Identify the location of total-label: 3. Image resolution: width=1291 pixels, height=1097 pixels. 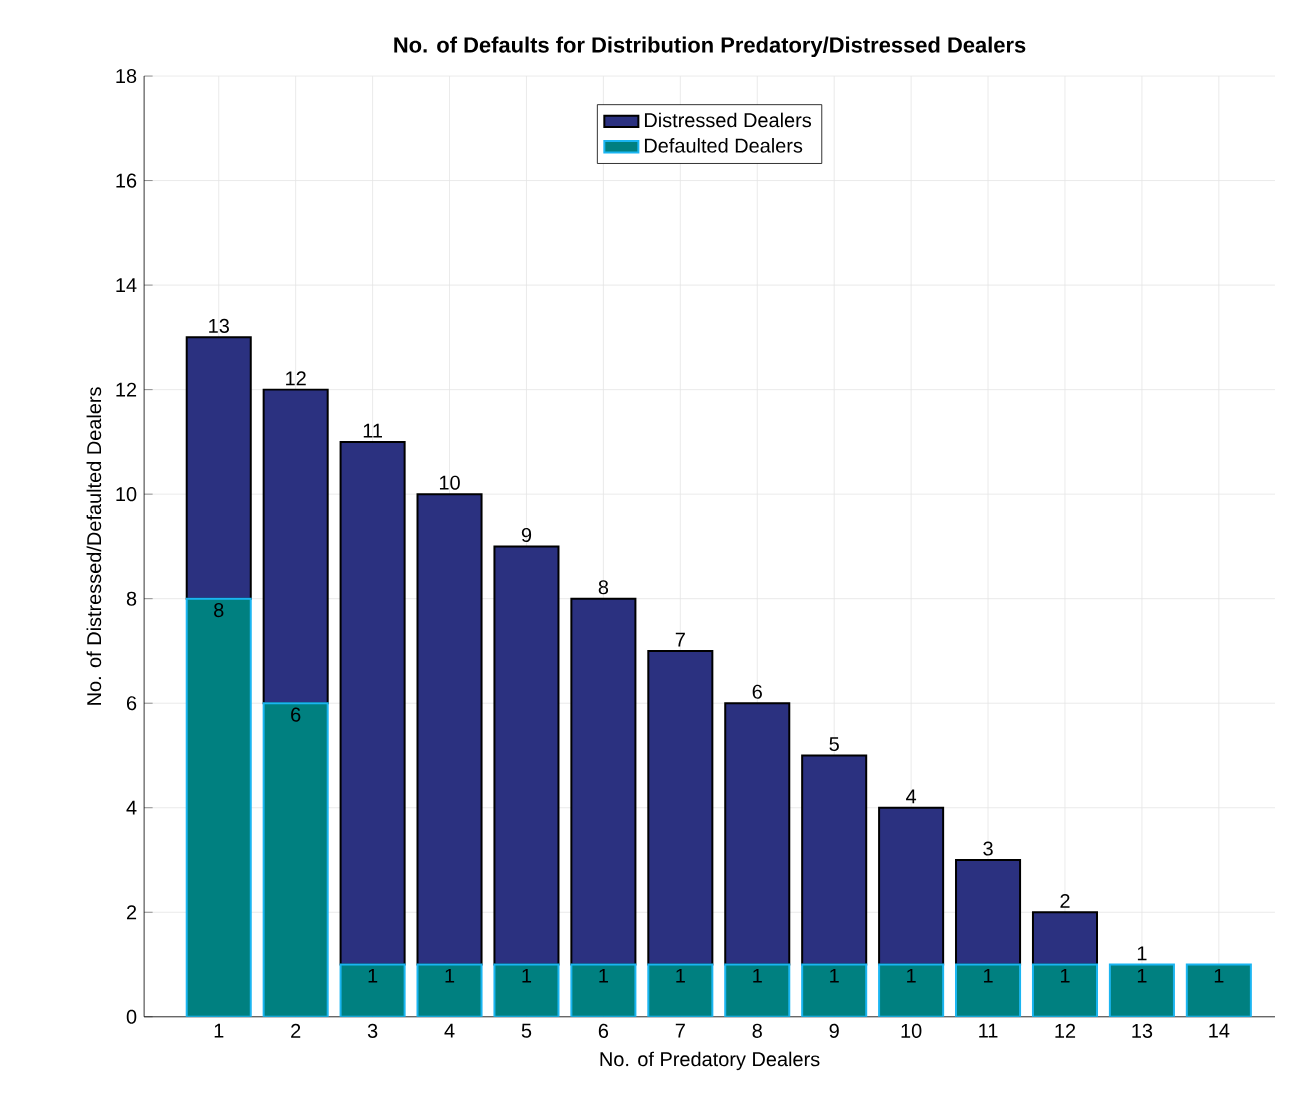
(988, 848).